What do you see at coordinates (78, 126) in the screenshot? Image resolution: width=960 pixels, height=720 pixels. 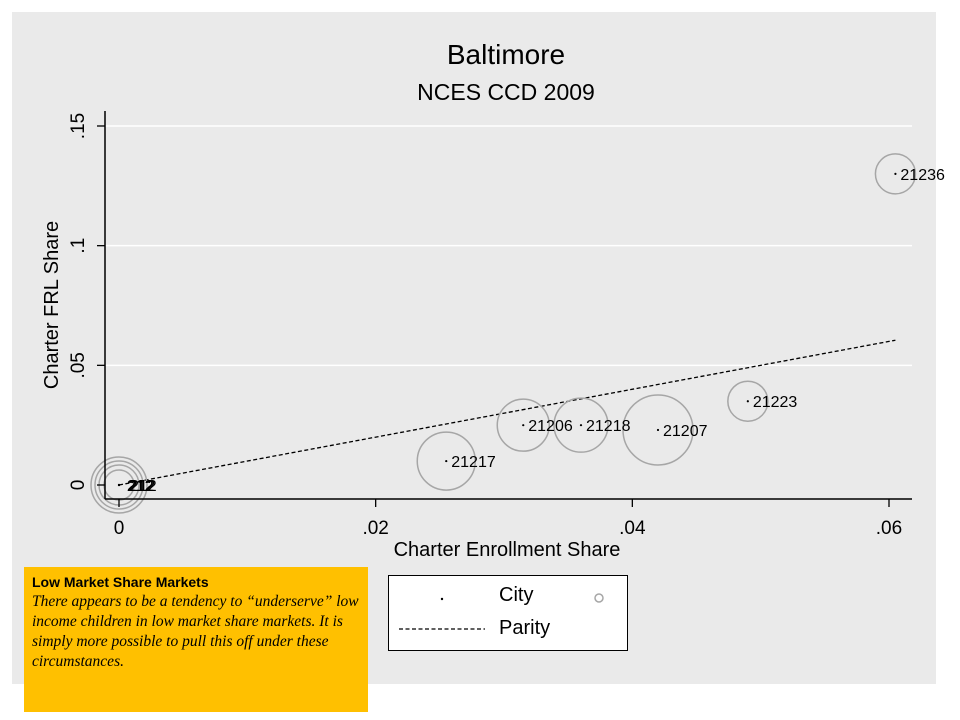 I see `y-tick-label: .15` at bounding box center [78, 126].